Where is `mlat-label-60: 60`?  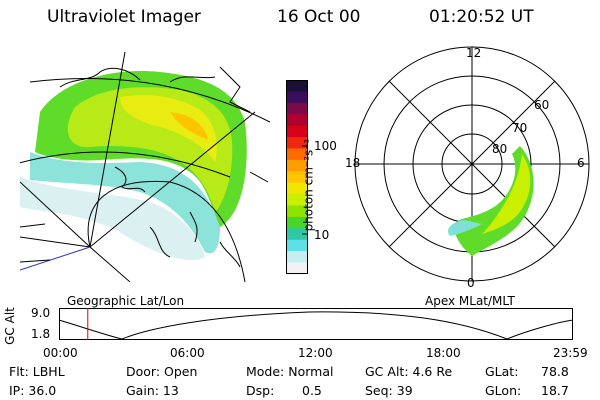 mlat-label-60: 60 is located at coordinates (542, 105).